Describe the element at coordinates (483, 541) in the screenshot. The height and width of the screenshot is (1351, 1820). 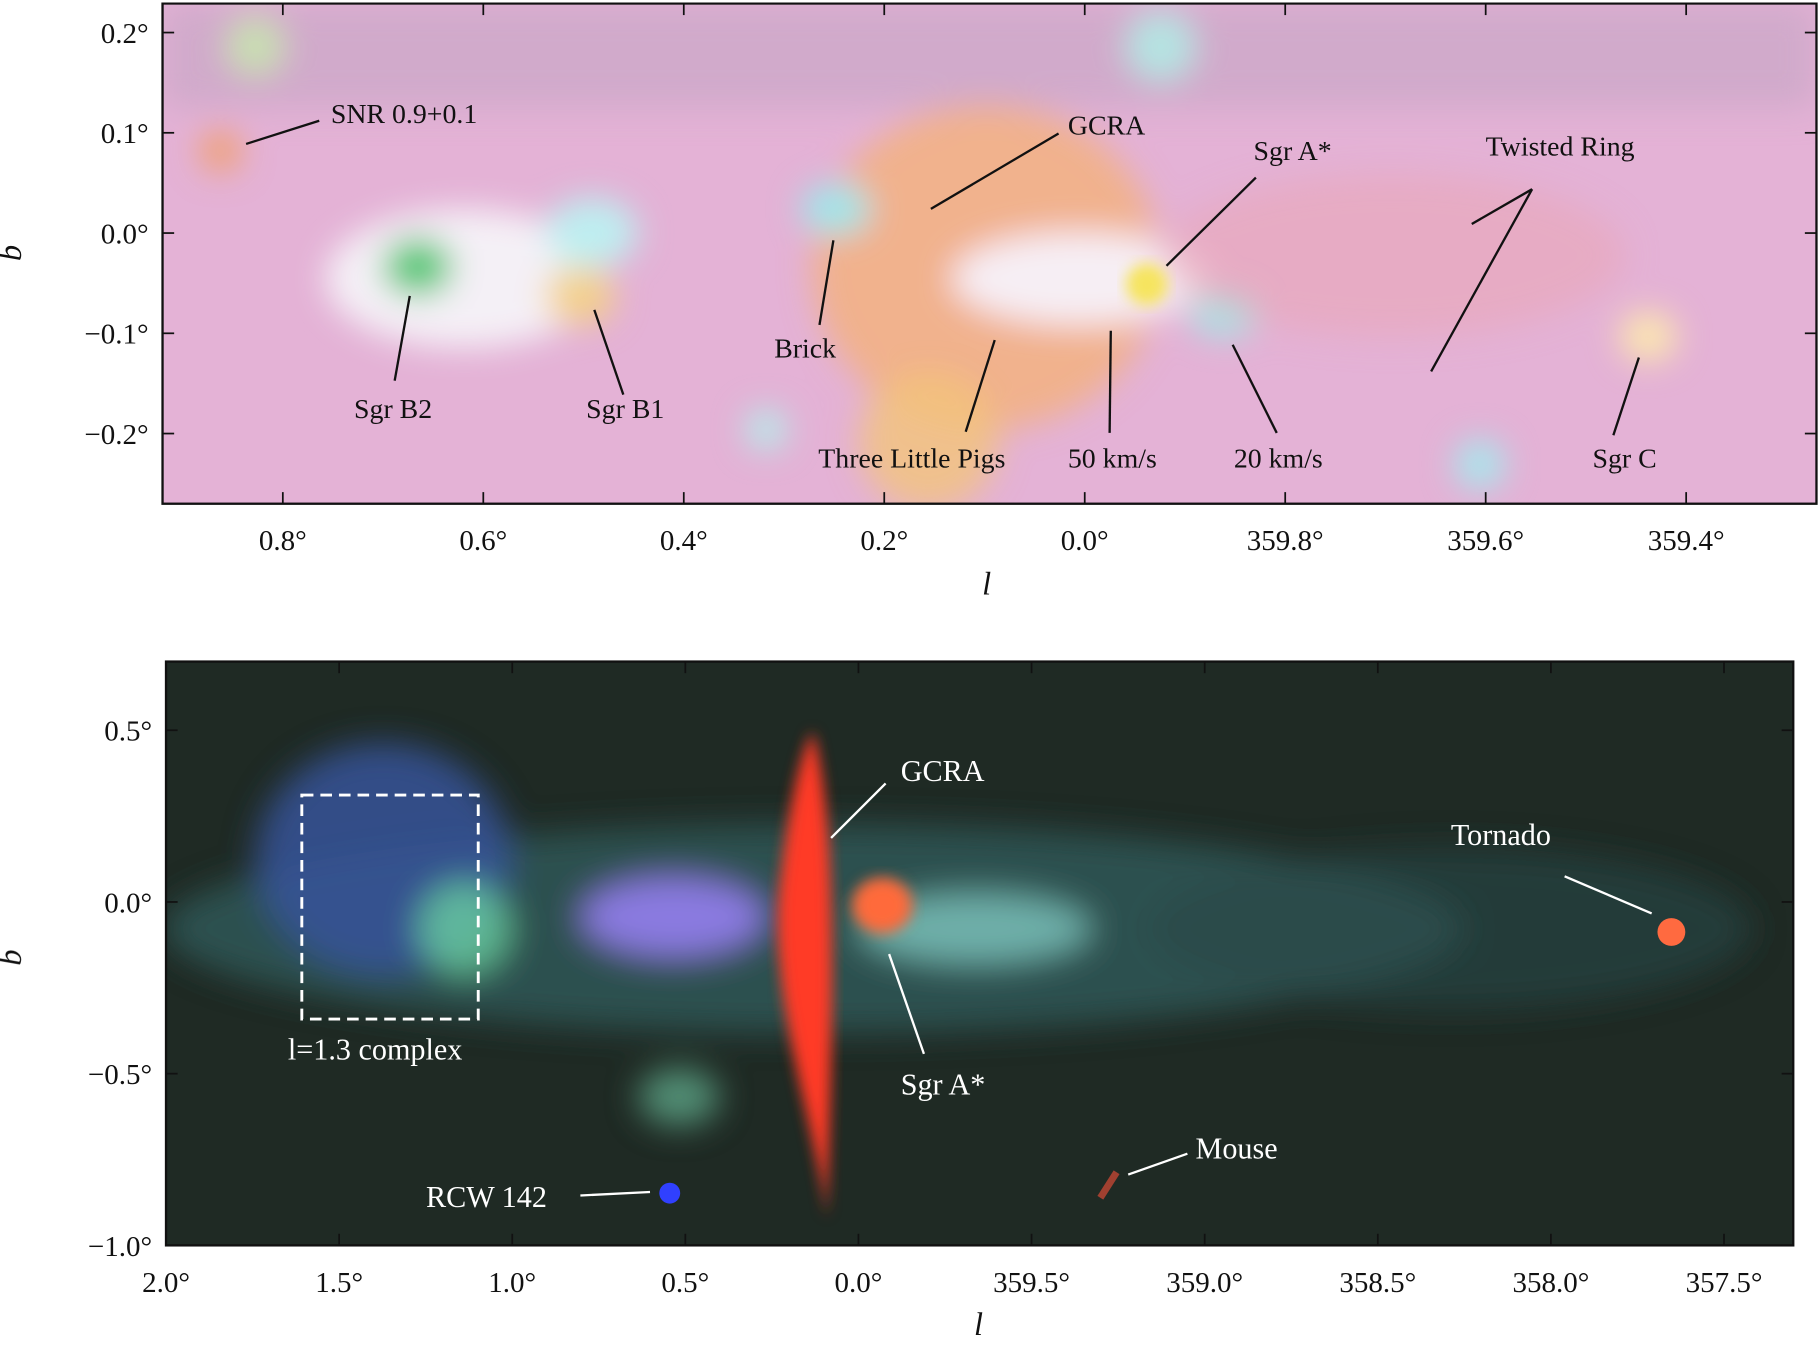
I see `x-tick-label: 0.6°` at that location.